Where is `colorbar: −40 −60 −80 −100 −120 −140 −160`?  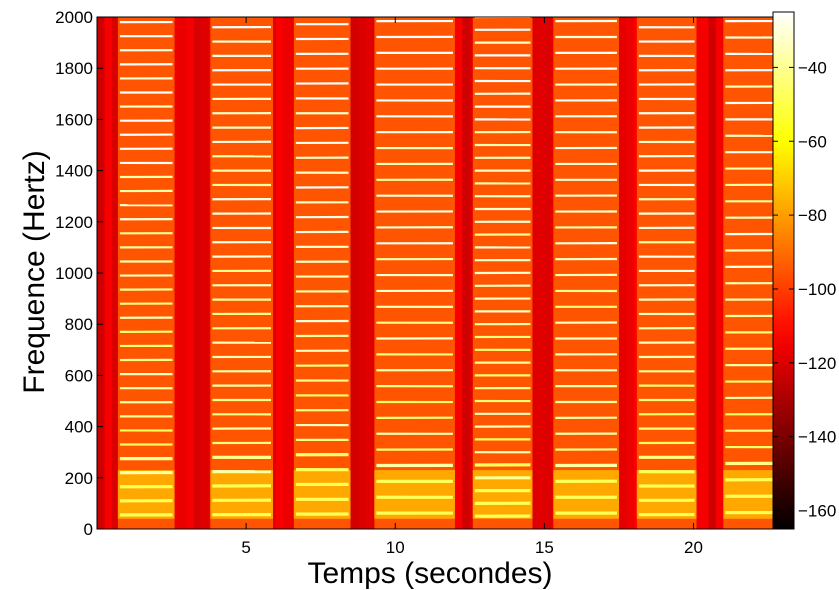 colorbar: −40 −60 −80 −100 −120 −140 −160 is located at coordinates (804, 270).